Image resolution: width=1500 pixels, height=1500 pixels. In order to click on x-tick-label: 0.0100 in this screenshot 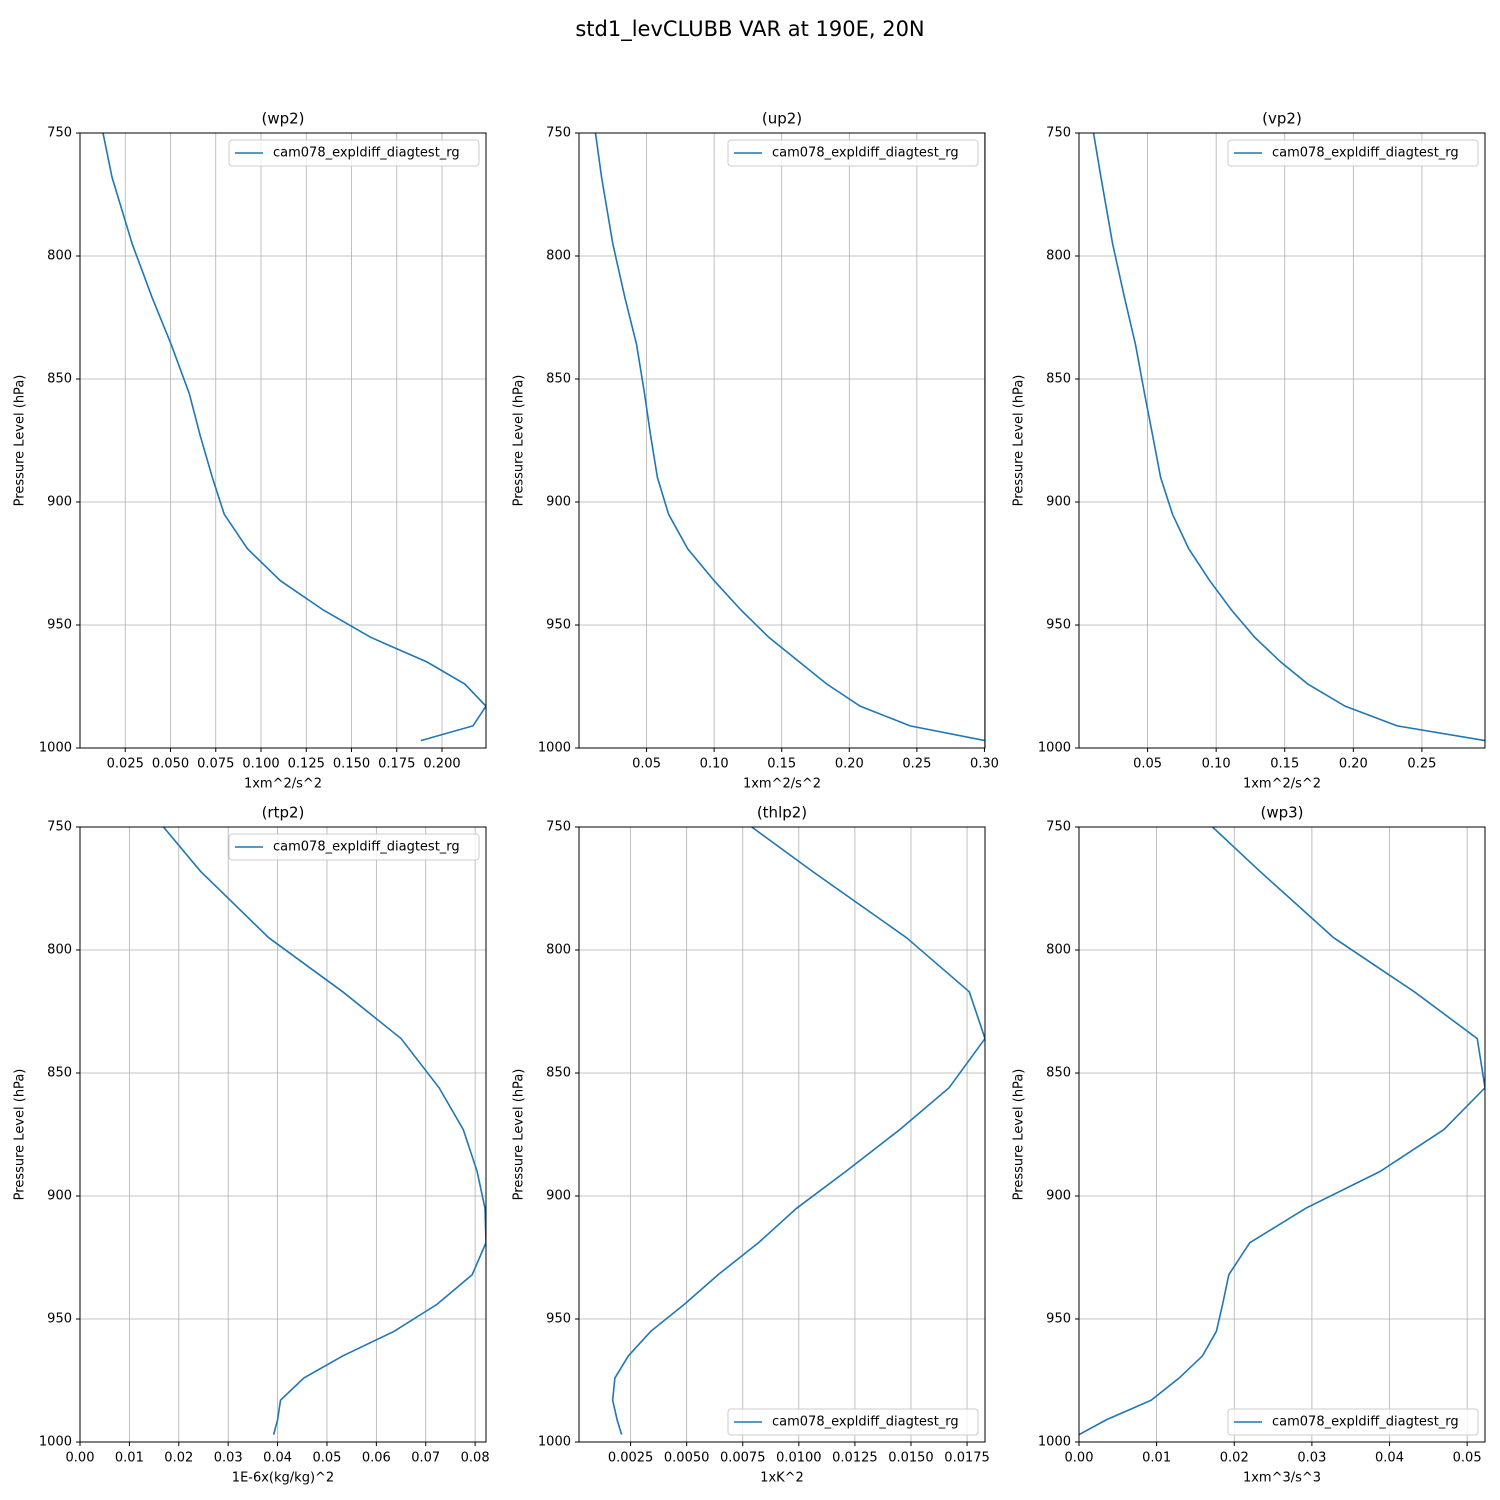, I will do `click(799, 1458)`.